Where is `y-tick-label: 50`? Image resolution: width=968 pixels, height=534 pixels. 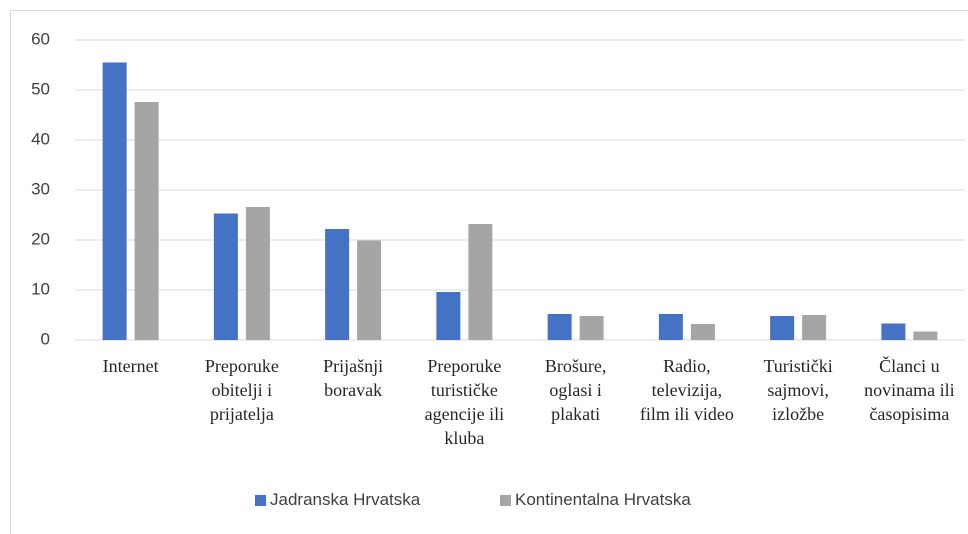 y-tick-label: 50 is located at coordinates (40, 88).